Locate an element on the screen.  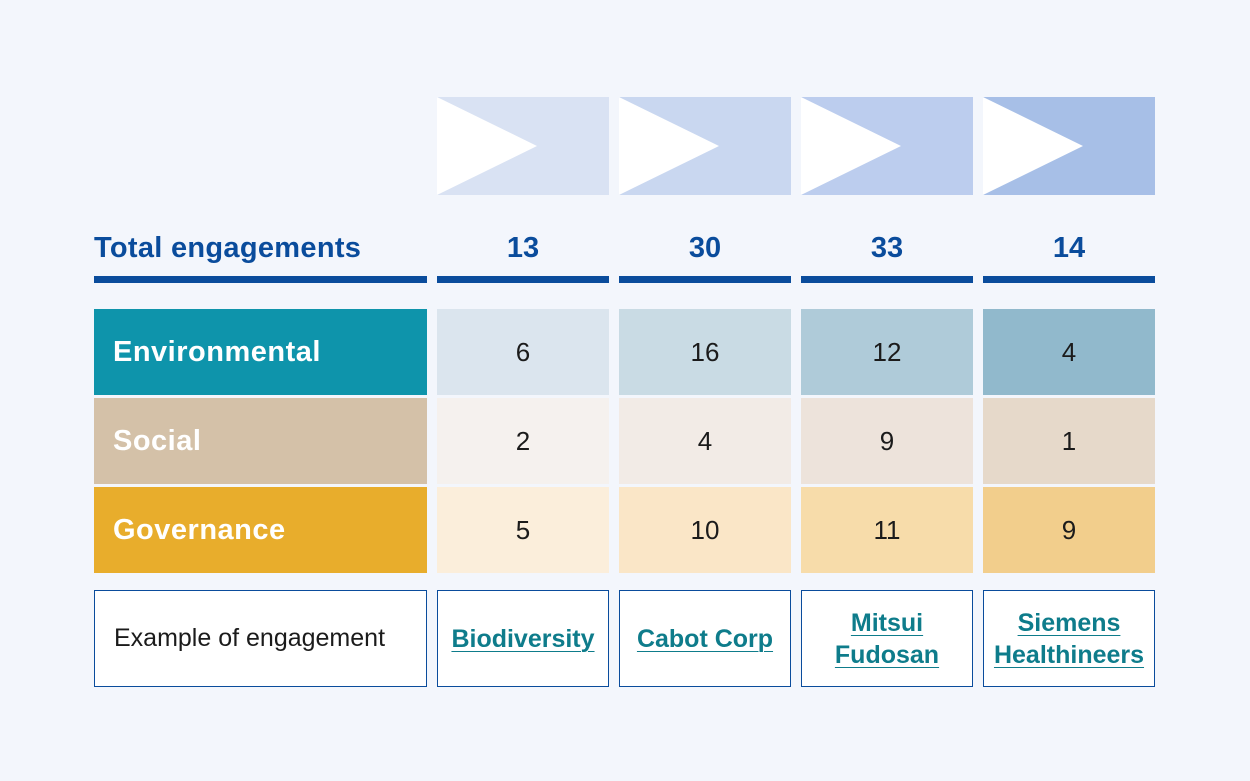
example-box: Mitsui Fudosan is located at coordinates (887, 638).